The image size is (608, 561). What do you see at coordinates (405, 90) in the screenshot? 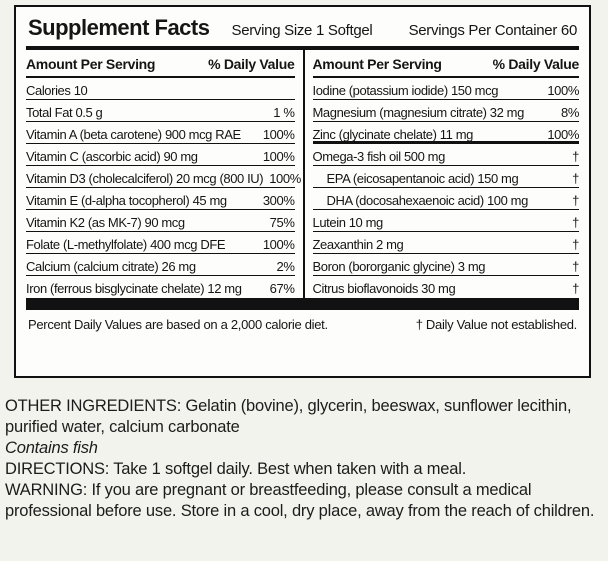
I see `nutrient-name: Iodine (potassium iodide) 150 mcg` at bounding box center [405, 90].